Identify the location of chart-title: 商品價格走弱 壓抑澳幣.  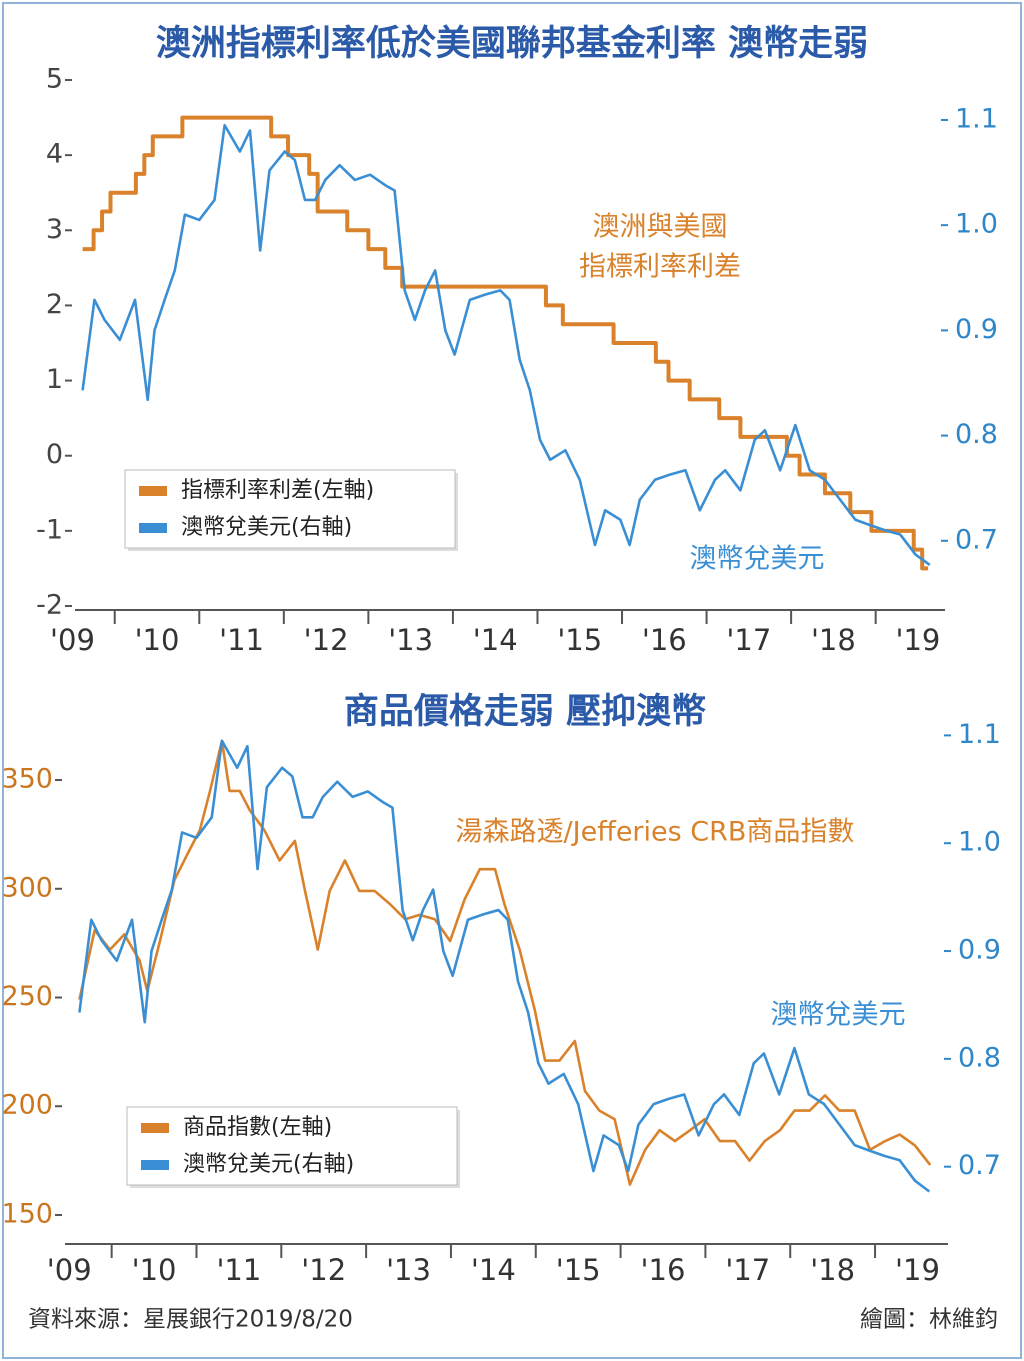
(525, 712).